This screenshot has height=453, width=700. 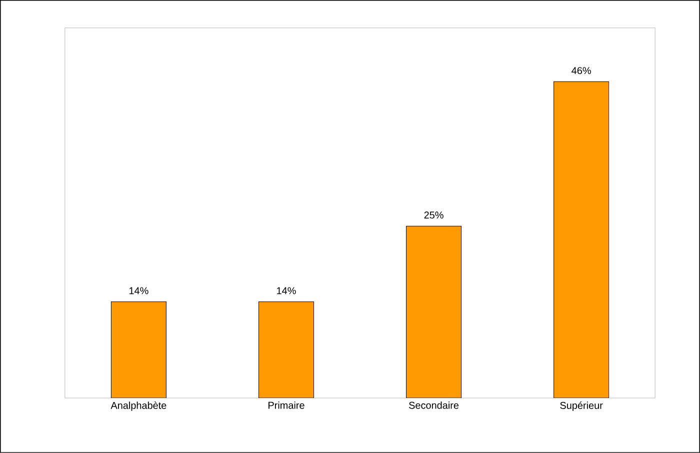 What do you see at coordinates (581, 70) in the screenshot?
I see `data-label: 46%` at bounding box center [581, 70].